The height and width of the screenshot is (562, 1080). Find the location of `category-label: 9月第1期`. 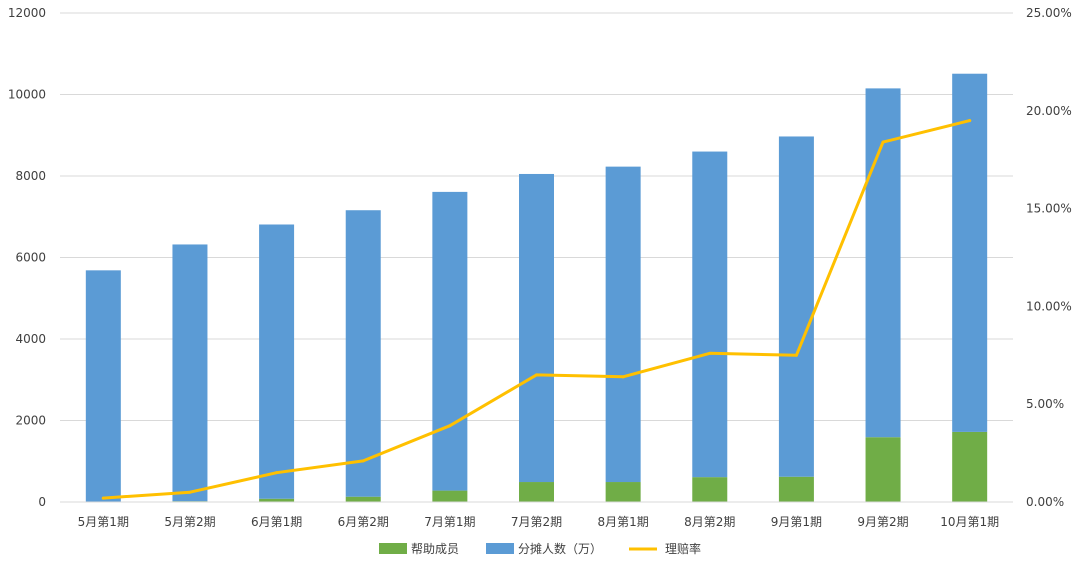

category-label: 9月第1期 is located at coordinates (796, 522).